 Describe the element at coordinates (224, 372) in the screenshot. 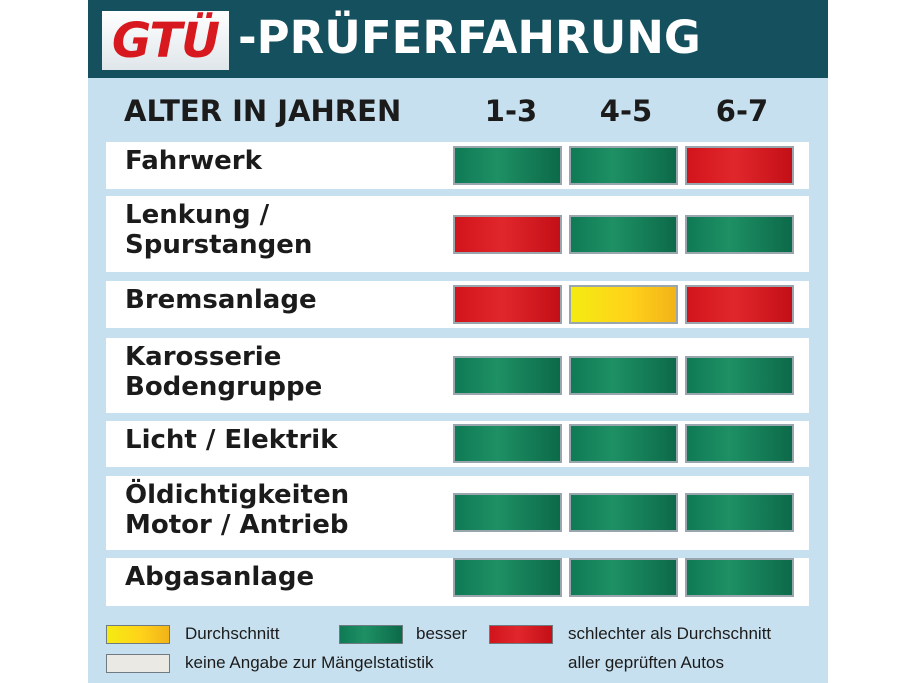

I see `row-label: Karosserie Bodengruppe` at that location.